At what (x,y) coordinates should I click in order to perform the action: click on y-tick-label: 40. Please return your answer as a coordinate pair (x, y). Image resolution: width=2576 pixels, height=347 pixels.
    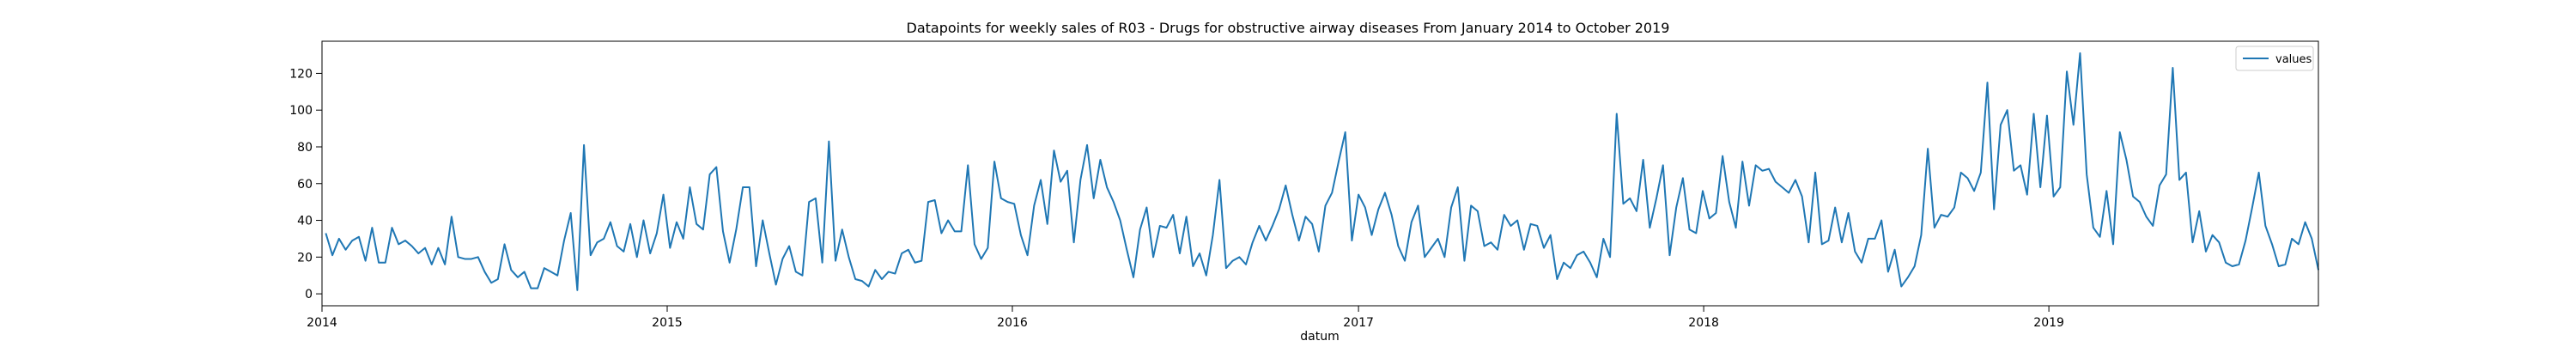
    Looking at the image, I should click on (305, 221).